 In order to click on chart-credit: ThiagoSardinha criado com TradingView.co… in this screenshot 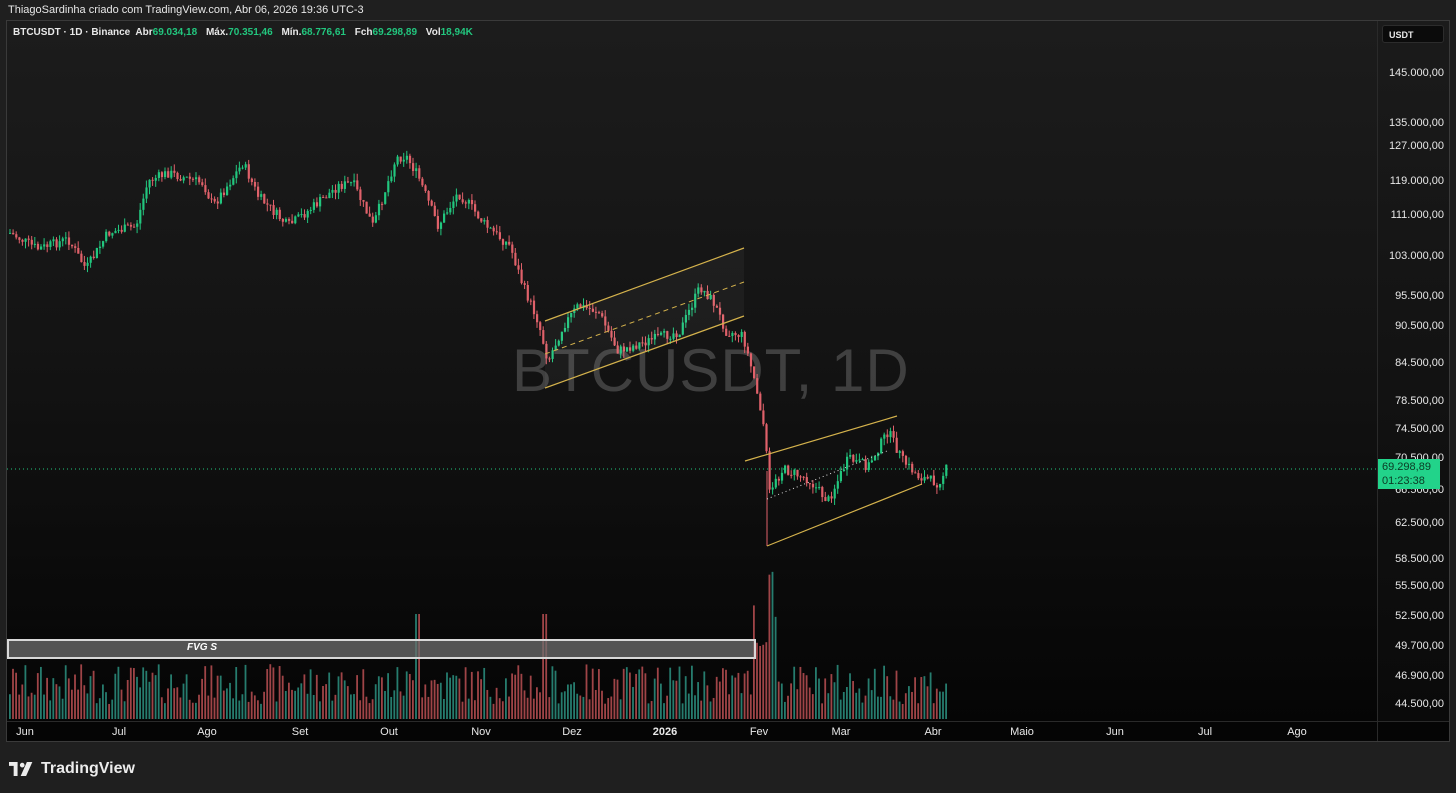, I will do `click(186, 10)`.